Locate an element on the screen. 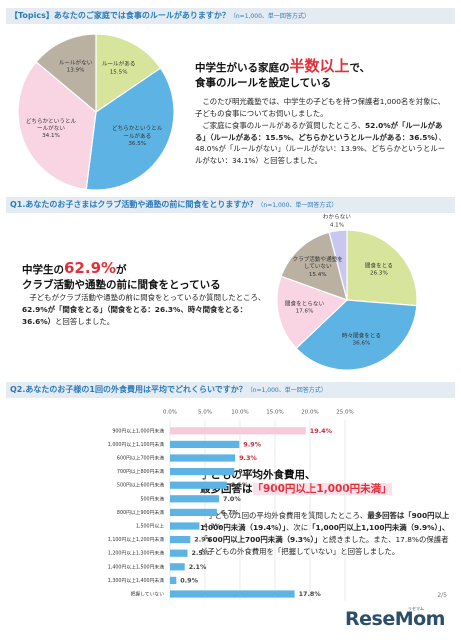  y-tick-label: 500円以上600円未満 is located at coordinates (140, 485).